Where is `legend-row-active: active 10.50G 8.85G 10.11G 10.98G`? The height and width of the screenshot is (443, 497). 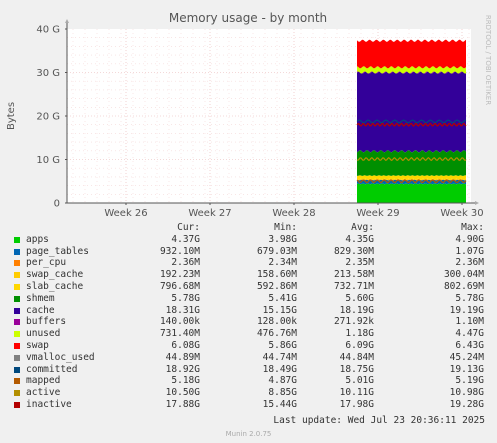 legend-row-active: active 10.50G 8.85G 10.11G 10.98G is located at coordinates (248, 393).